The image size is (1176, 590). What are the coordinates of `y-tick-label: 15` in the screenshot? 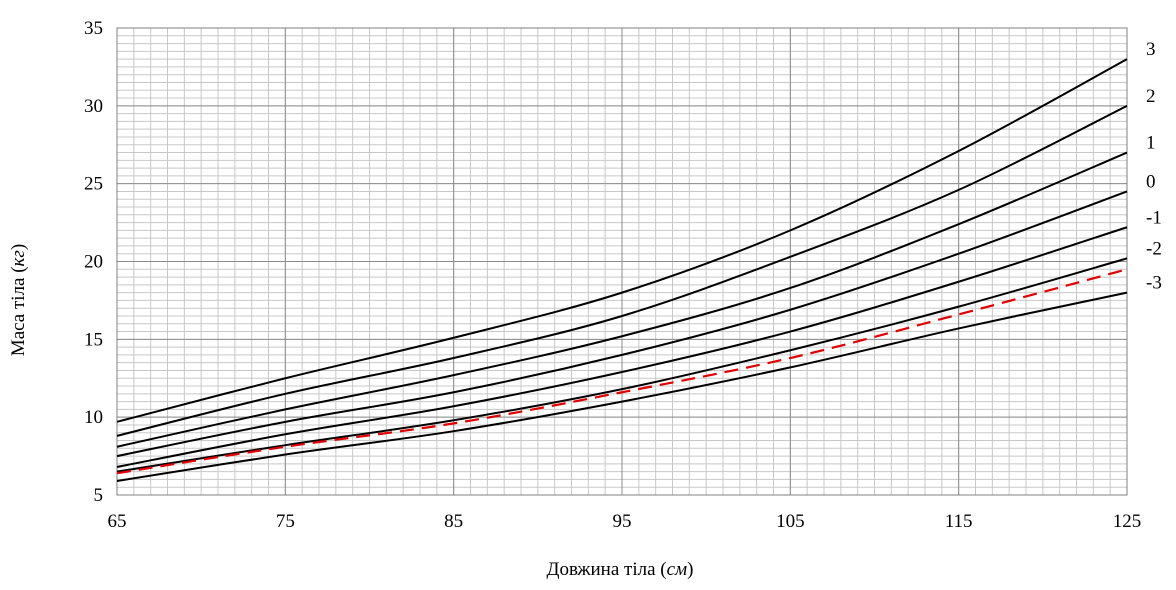 It's located at (93, 339).